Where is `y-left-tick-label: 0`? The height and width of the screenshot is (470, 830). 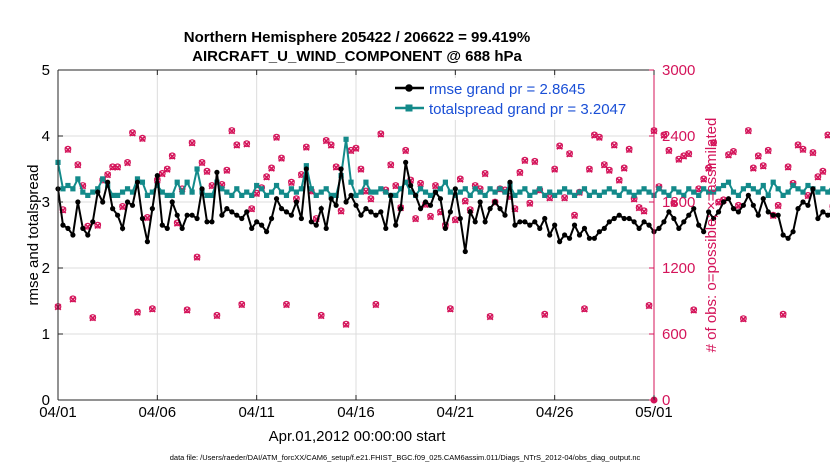 y-left-tick-label: 0 is located at coordinates (46, 400).